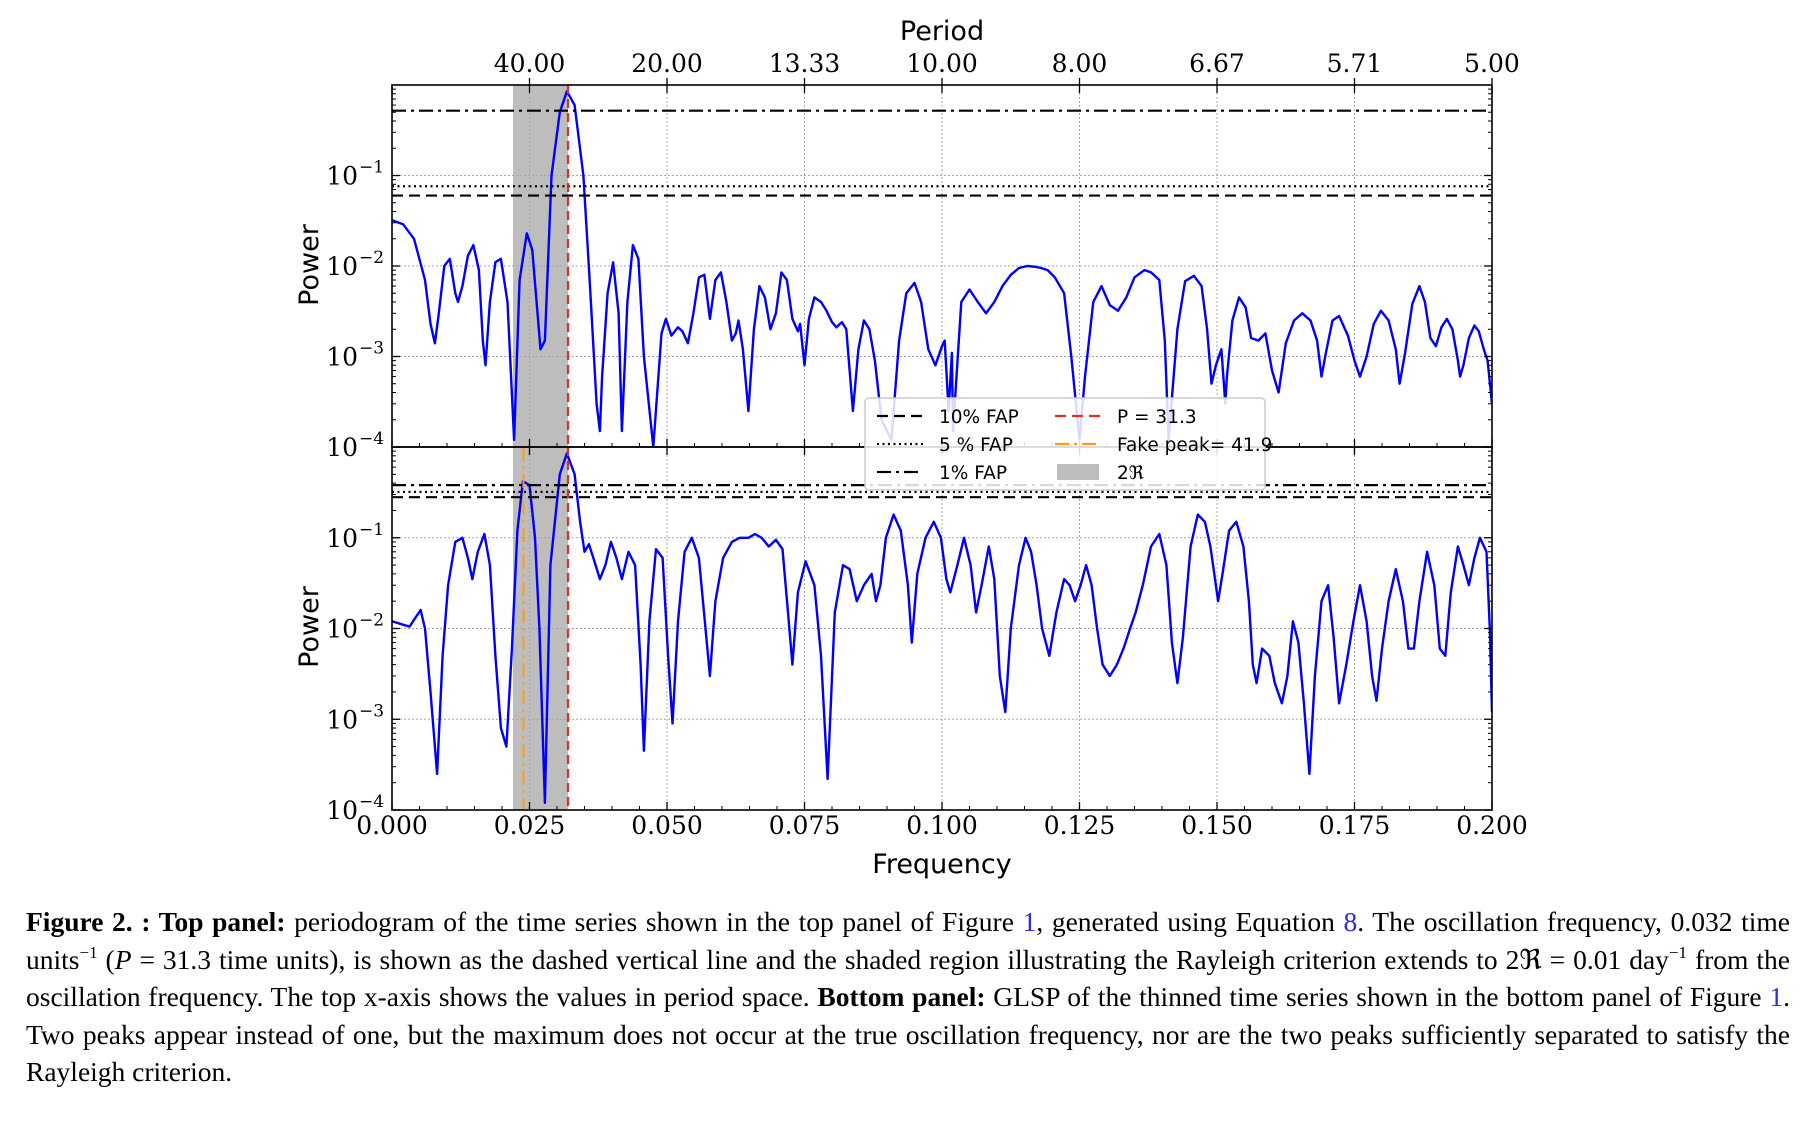 The width and height of the screenshot is (1811, 1132). I want to click on x-tick-label: 0.125, so click(1080, 825).